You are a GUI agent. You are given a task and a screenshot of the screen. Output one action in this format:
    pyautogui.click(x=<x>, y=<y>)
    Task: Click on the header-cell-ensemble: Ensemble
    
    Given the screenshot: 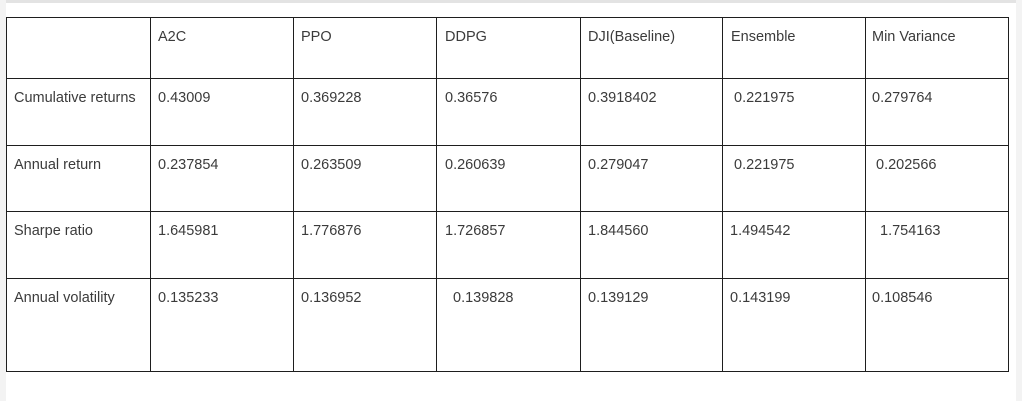 What is the action you would take?
    pyautogui.click(x=794, y=48)
    